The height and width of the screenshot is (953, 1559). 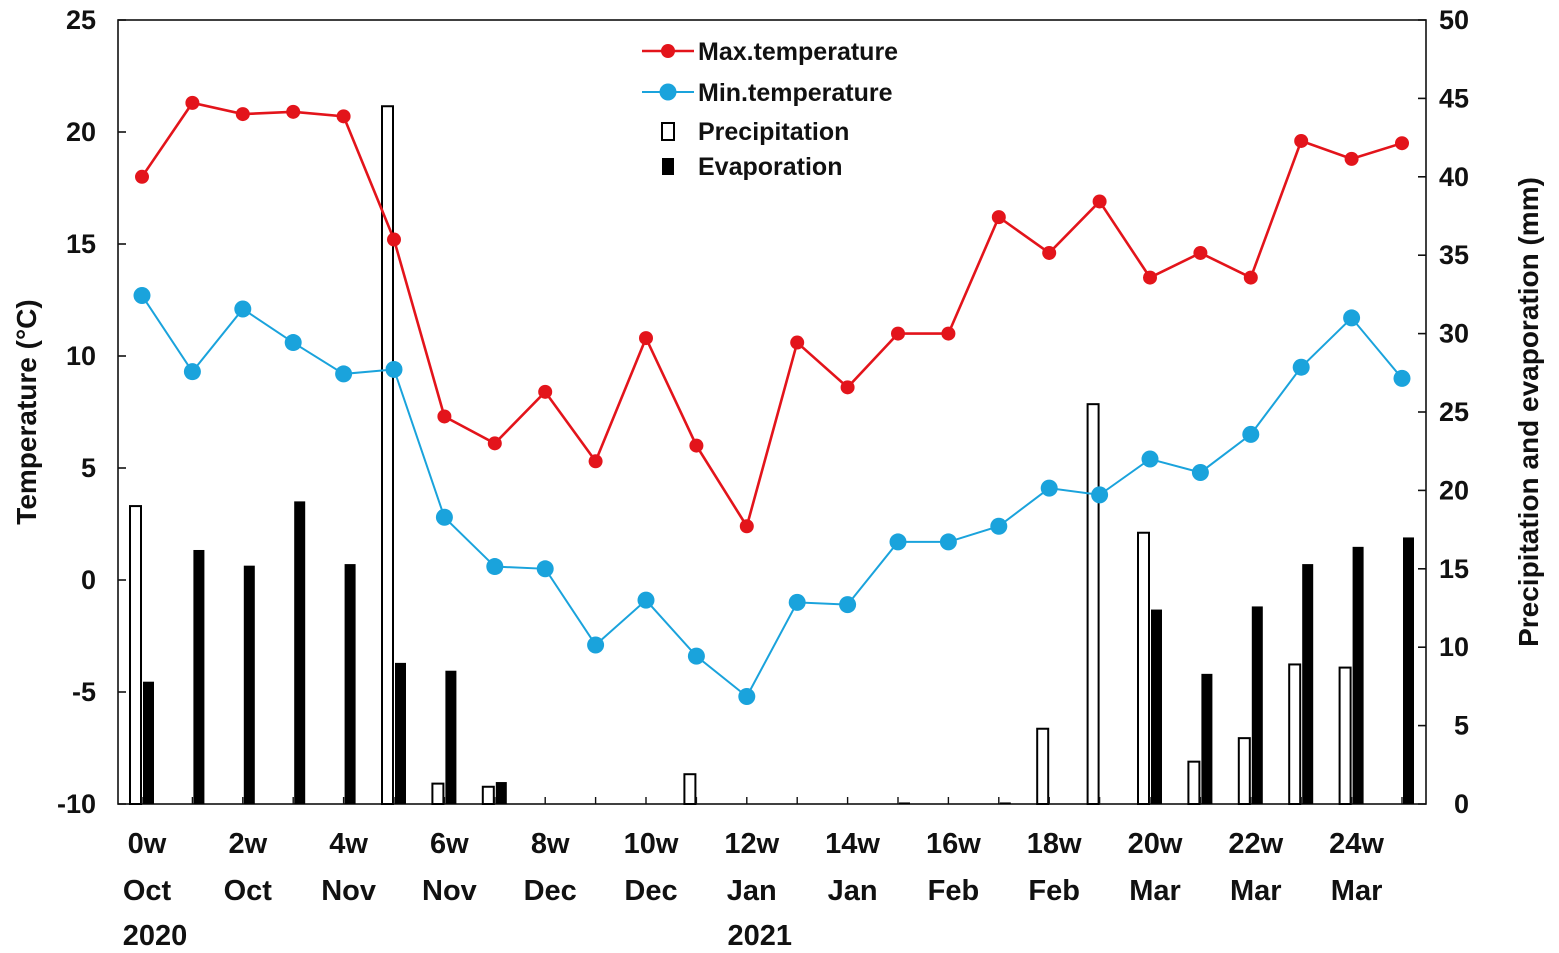 What do you see at coordinates (651, 844) in the screenshot?
I see `x-week-label: 10w` at bounding box center [651, 844].